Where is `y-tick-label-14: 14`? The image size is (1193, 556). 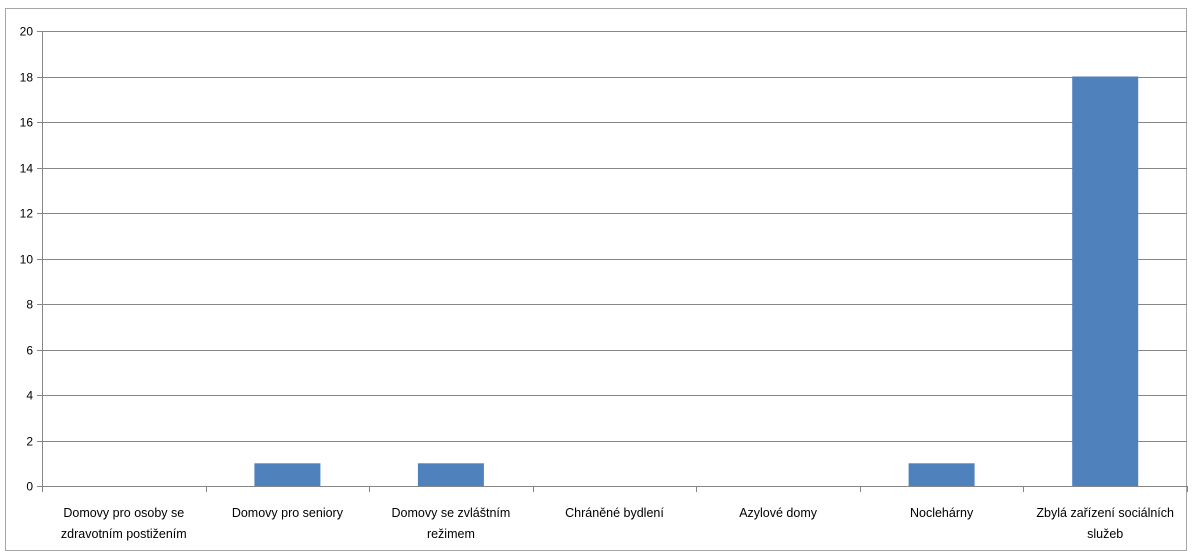 y-tick-label-14: 14 is located at coordinates (27, 169).